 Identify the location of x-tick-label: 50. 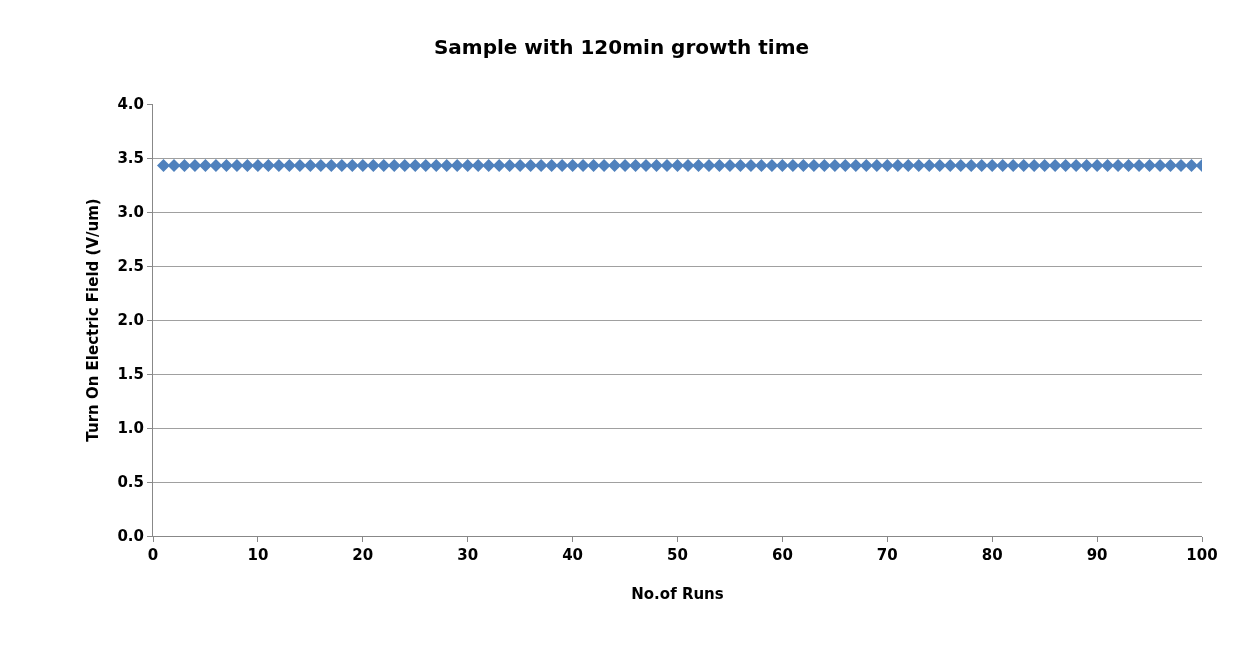
(677, 555).